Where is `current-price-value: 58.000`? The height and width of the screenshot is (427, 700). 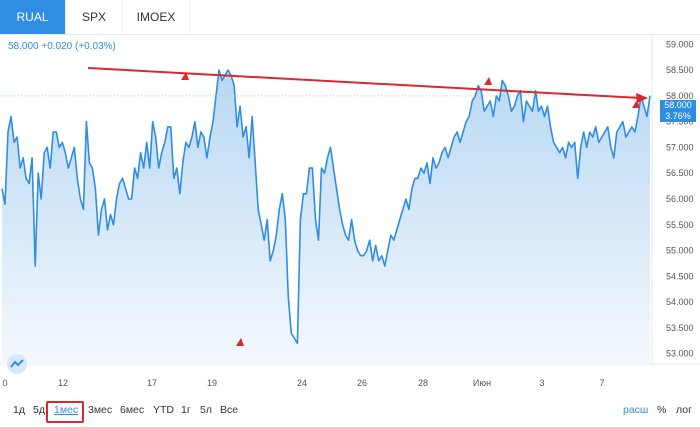
current-price-value: 58.000 is located at coordinates (678, 105).